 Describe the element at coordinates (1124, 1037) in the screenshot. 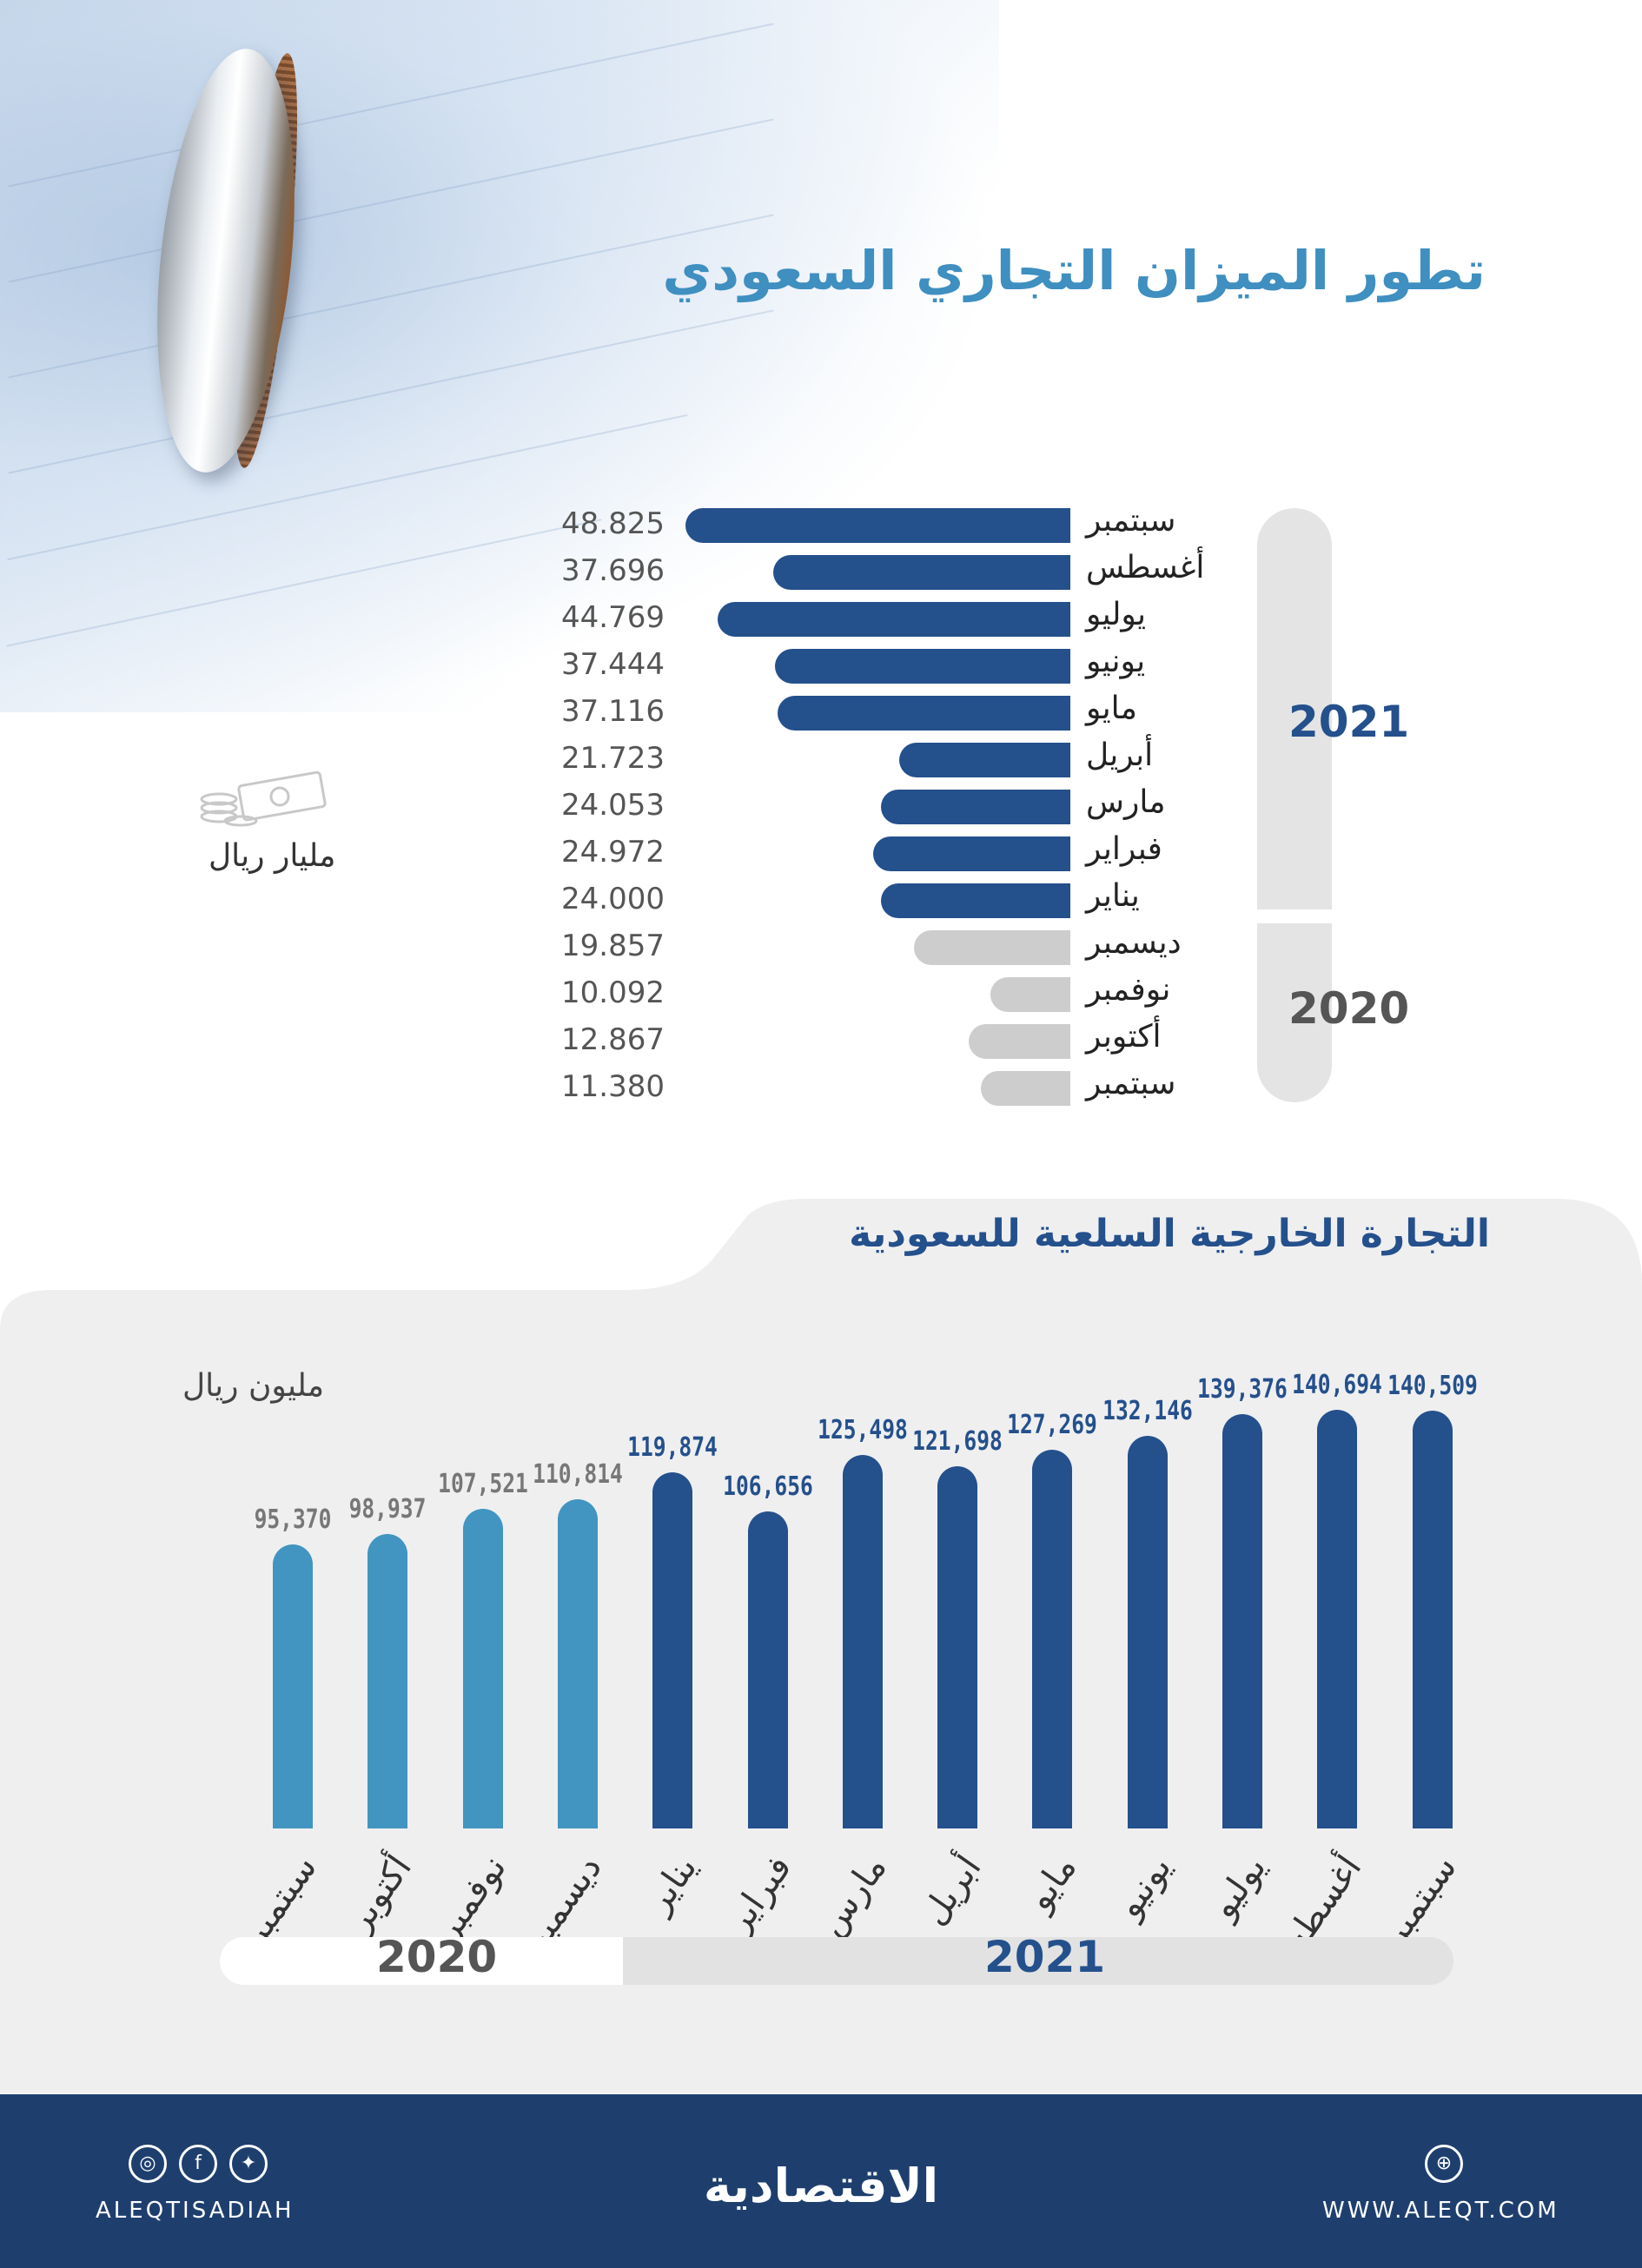

I see `balance-month-label: أكتوبر` at that location.